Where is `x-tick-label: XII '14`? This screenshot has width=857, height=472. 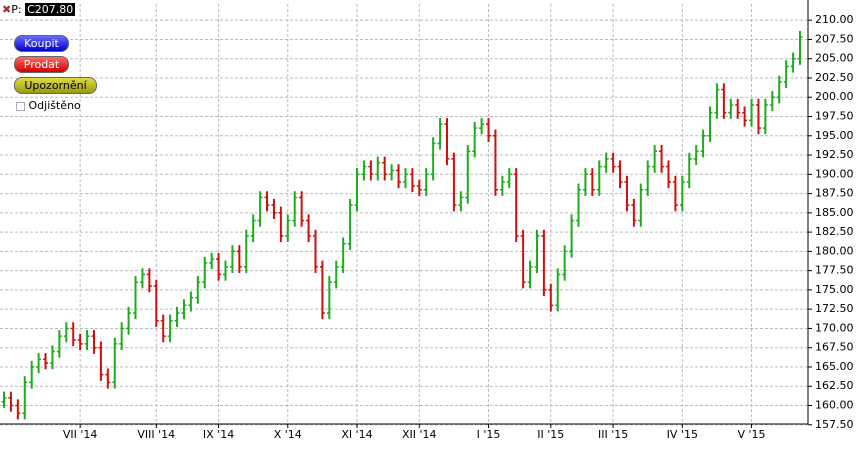
x-tick-label: XII '14 is located at coordinates (419, 434).